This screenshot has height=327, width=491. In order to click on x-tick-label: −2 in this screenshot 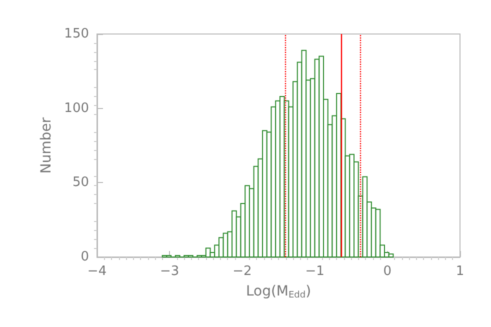, I will do `click(242, 271)`.